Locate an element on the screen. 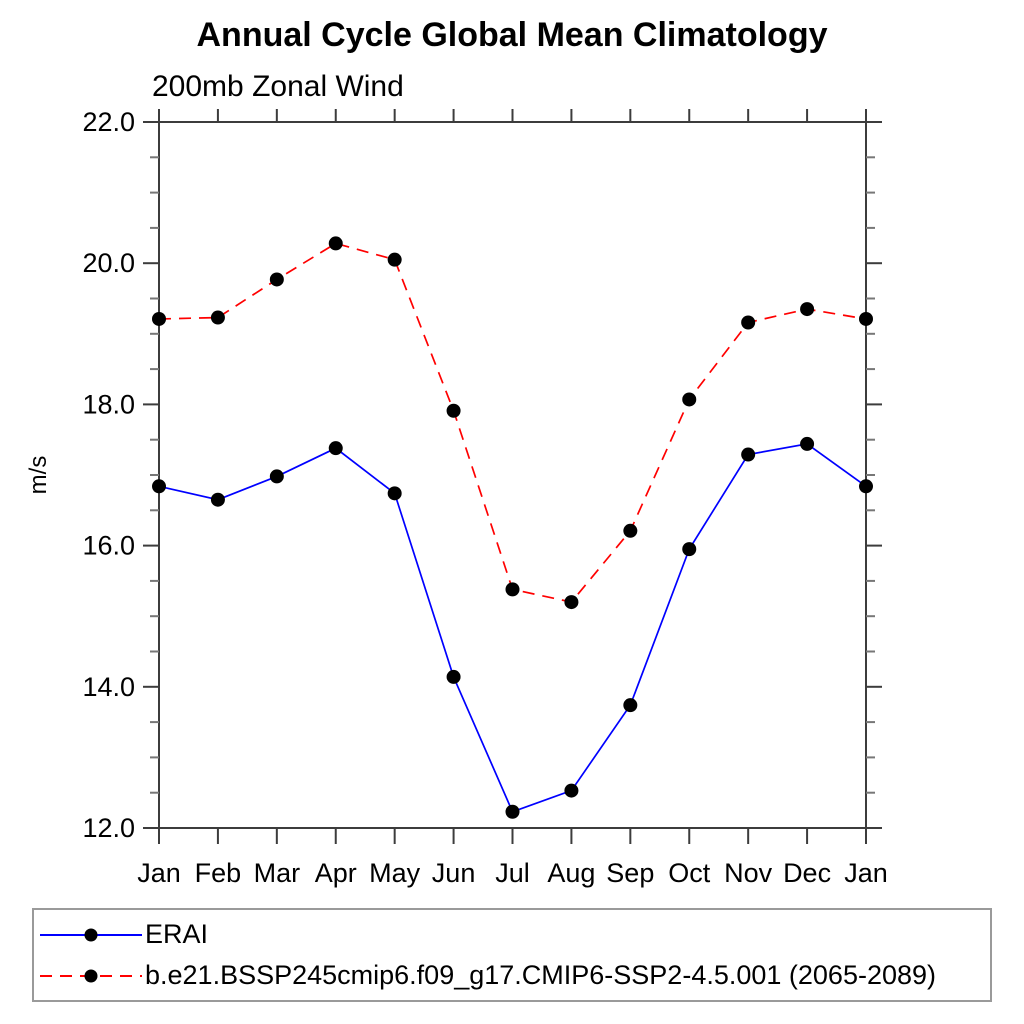 This screenshot has width=1024, height=1024. y-tick-label: 20.0 is located at coordinates (108, 263).